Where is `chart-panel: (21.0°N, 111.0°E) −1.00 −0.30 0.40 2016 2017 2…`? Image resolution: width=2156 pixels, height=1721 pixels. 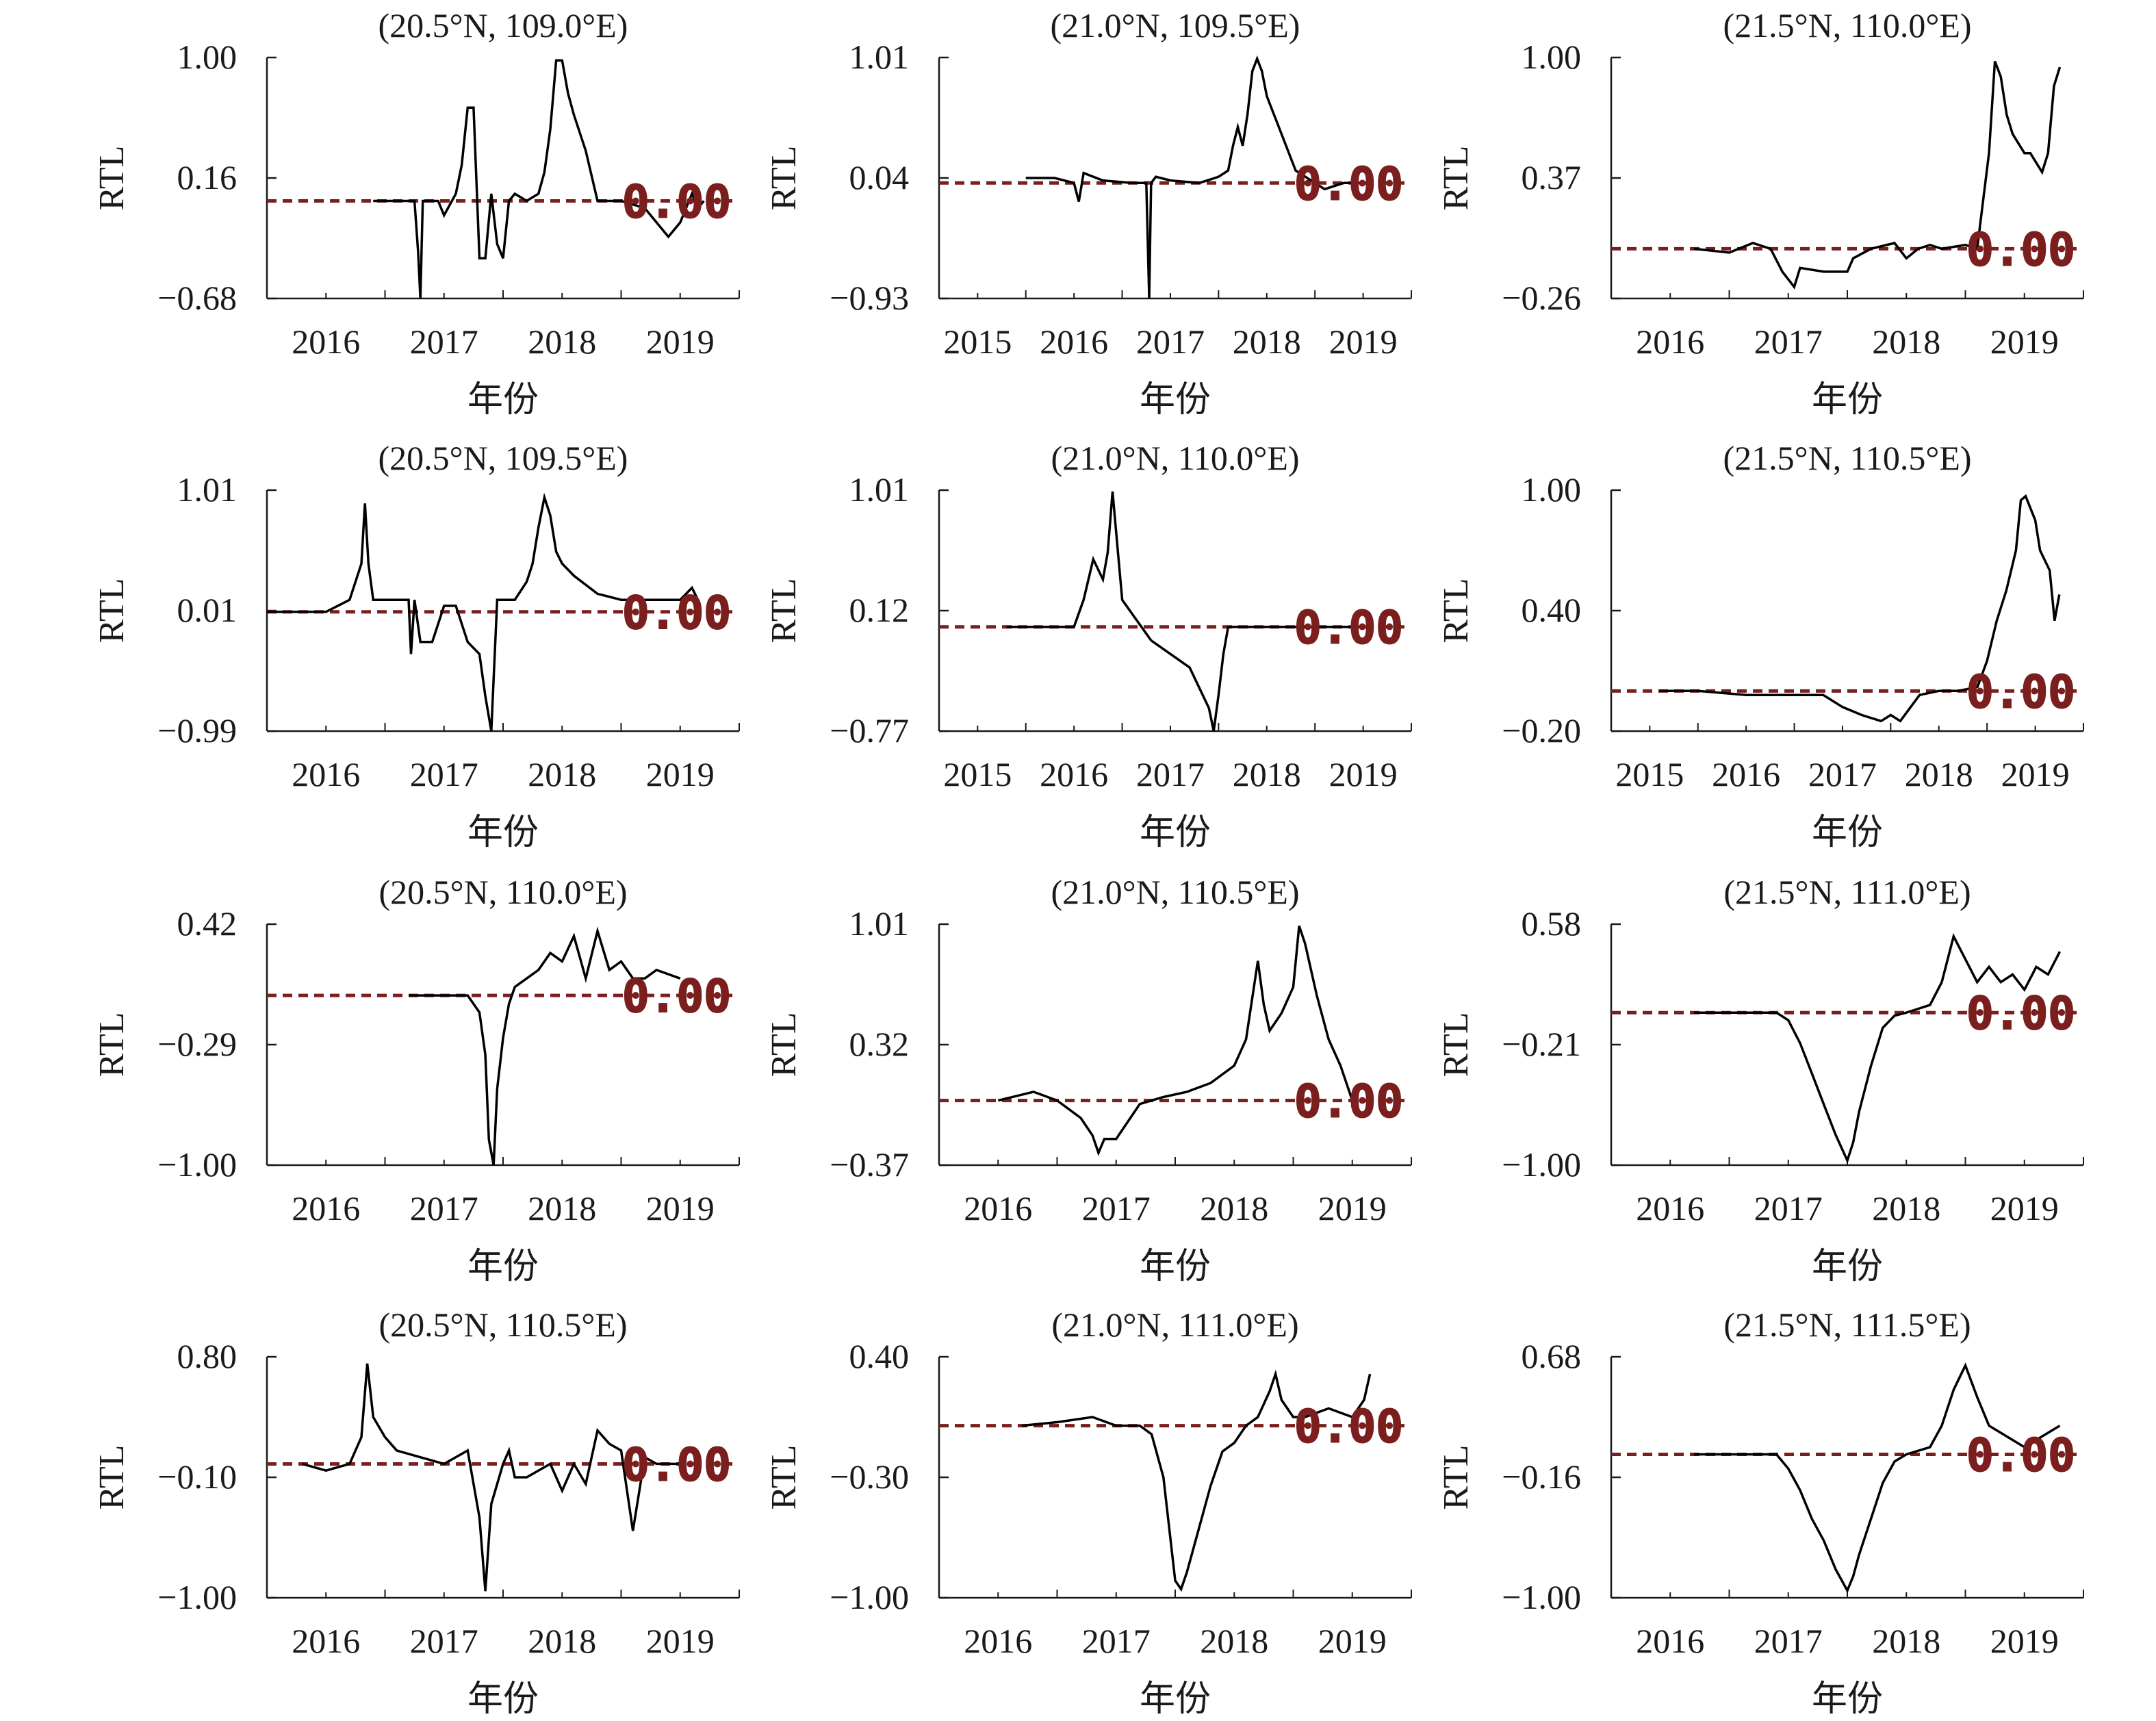 chart-panel: (21.0°N, 111.0°E) −1.00 −0.30 0.40 2016 2017 2… is located at coordinates (1088, 1512).